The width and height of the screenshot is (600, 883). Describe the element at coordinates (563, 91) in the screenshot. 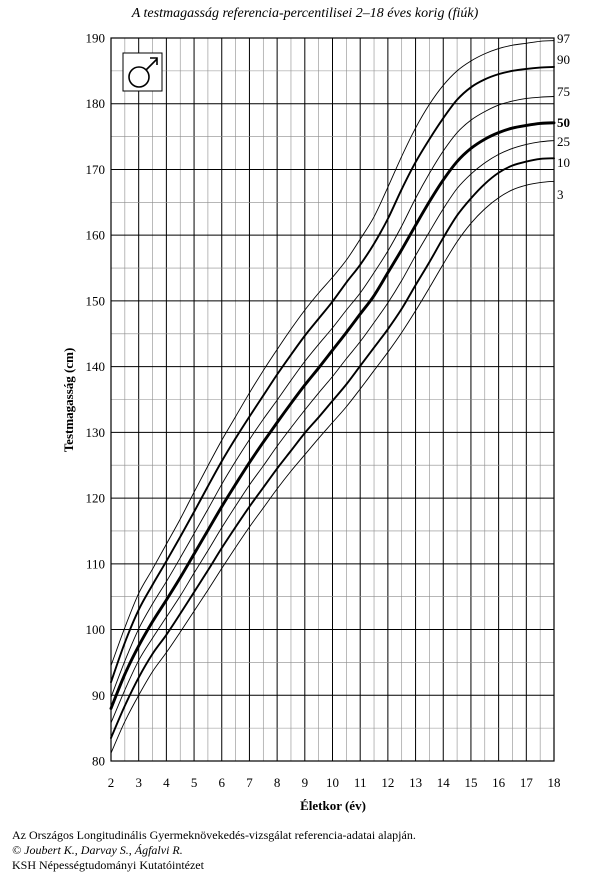

I see `percentile-label-p75: 75` at that location.